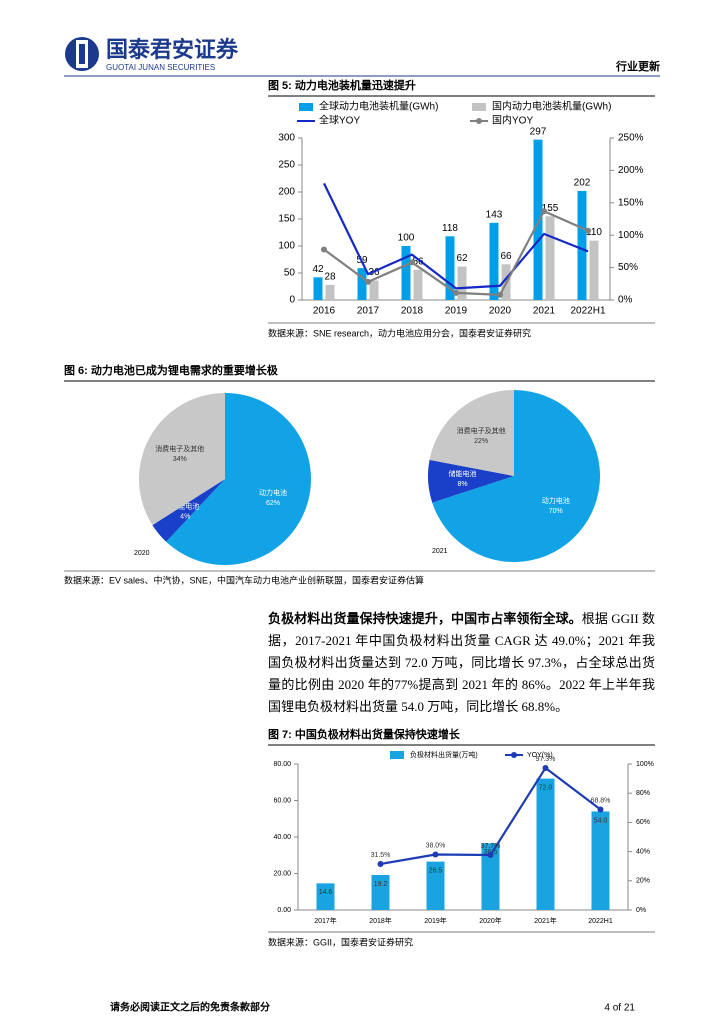 Image resolution: width=724 pixels, height=1024 pixels. Describe the element at coordinates (378, 106) in the screenshot. I see `legend-label: 全球动力电池装机量(GWh)` at that location.